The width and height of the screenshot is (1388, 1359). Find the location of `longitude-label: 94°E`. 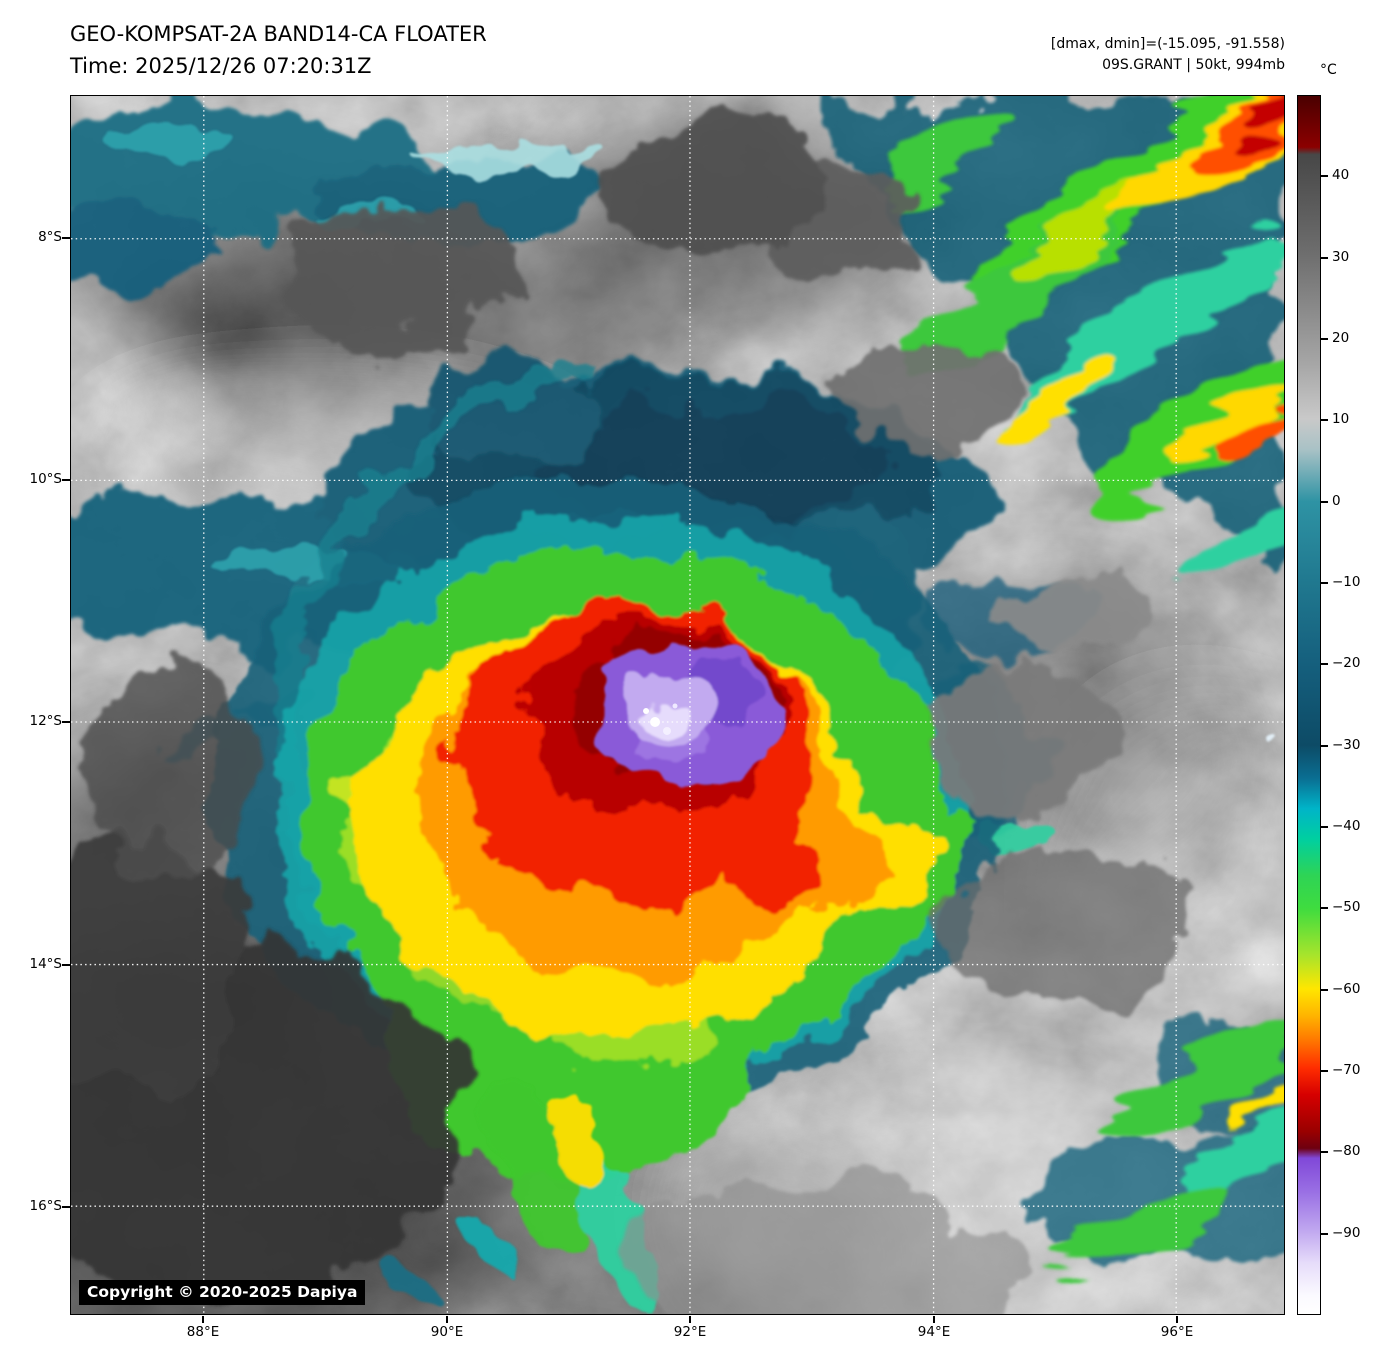

longitude-label: 94°E is located at coordinates (934, 1332).